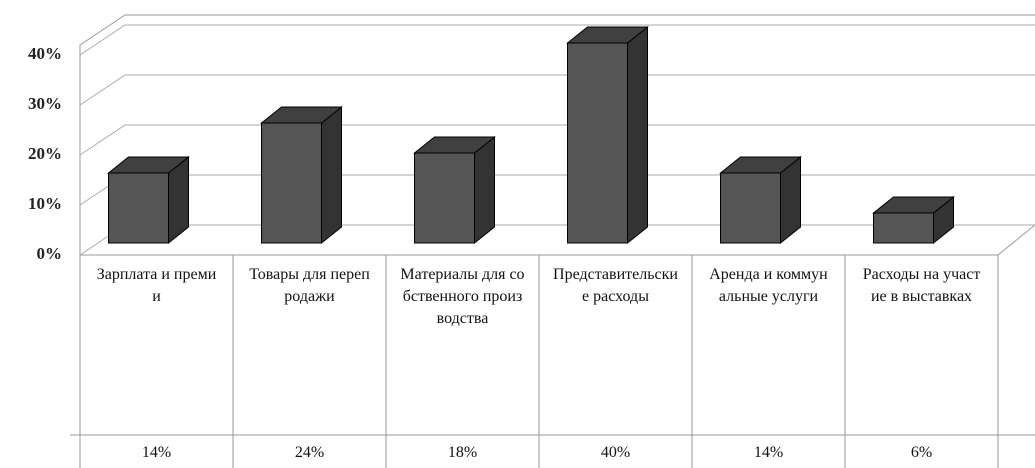  I want to click on x-tick-label: Аренда и коммунальные услуги, so click(768, 285).